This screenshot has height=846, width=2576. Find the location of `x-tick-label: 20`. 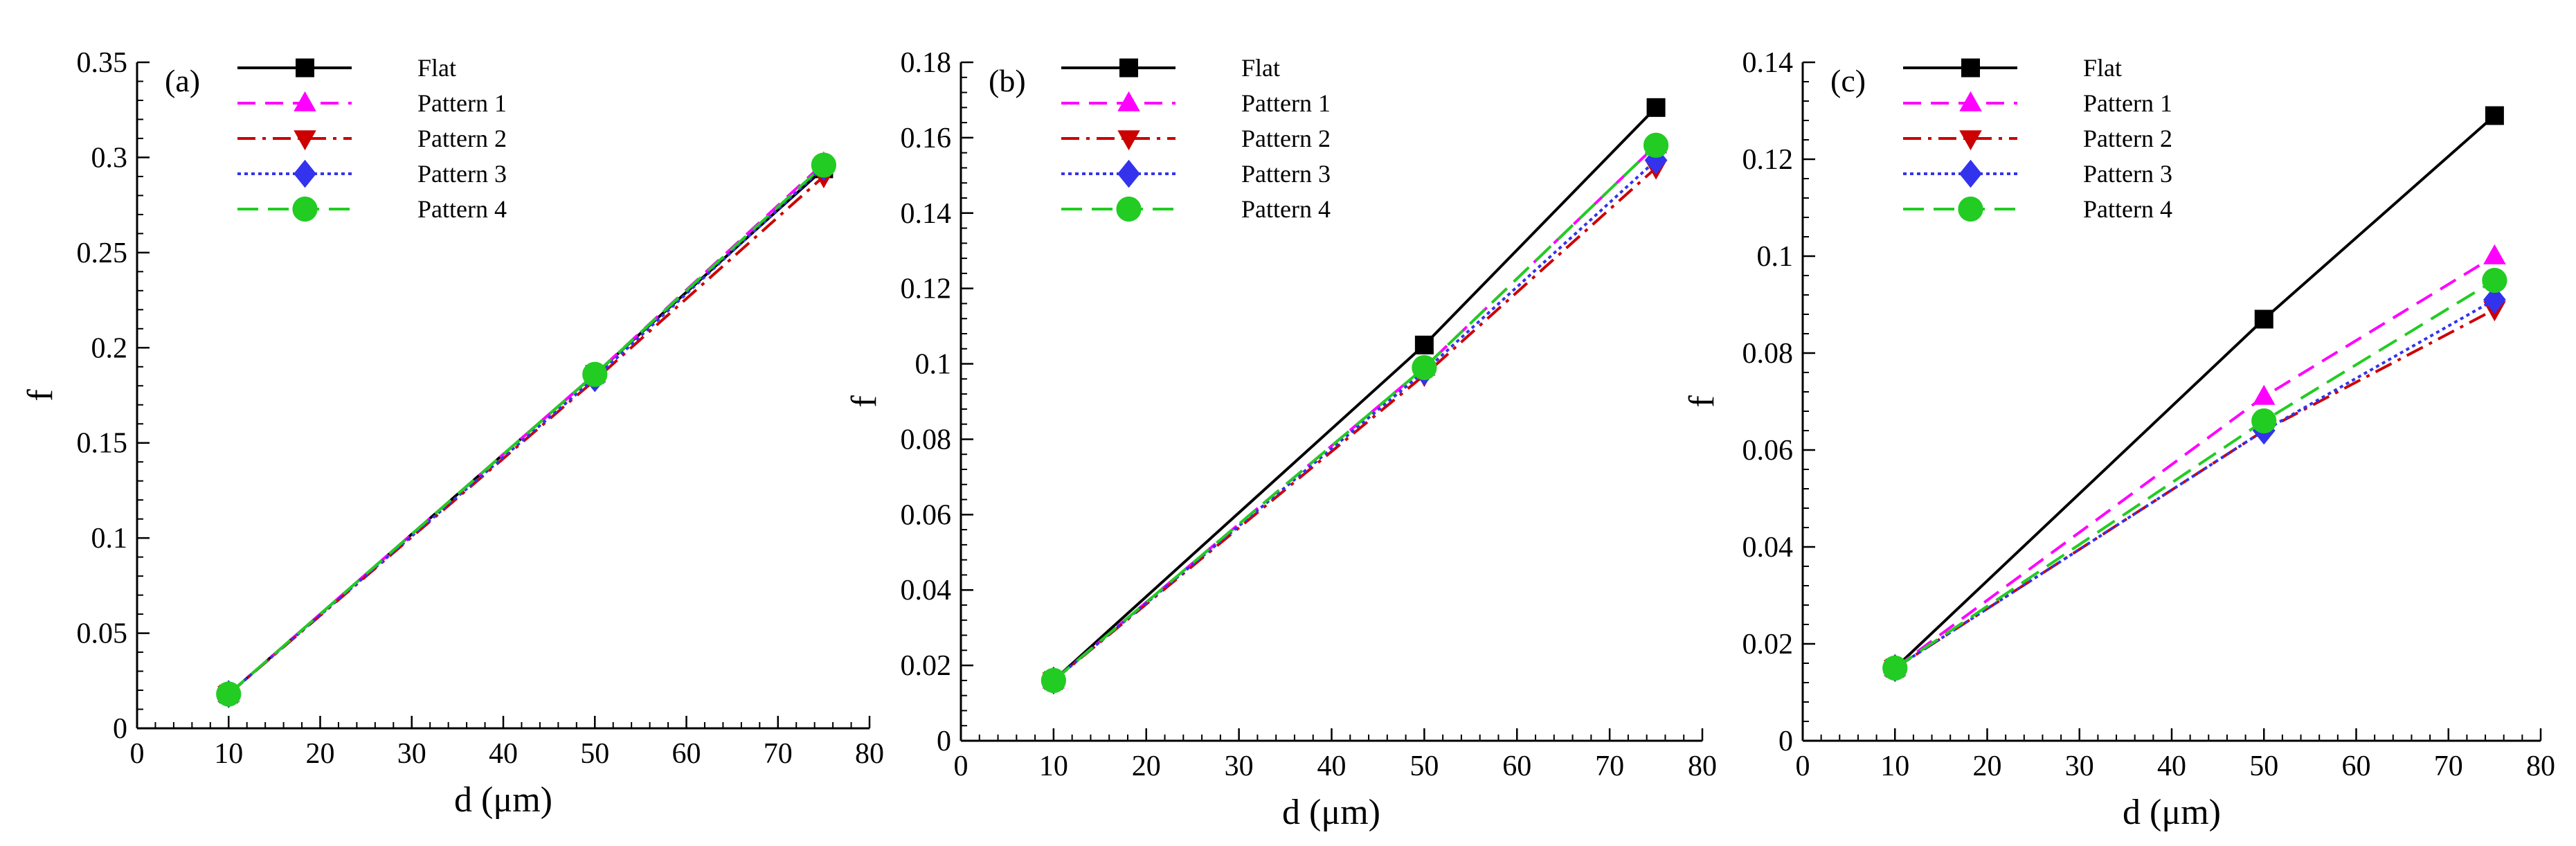

x-tick-label: 20 is located at coordinates (320, 754).